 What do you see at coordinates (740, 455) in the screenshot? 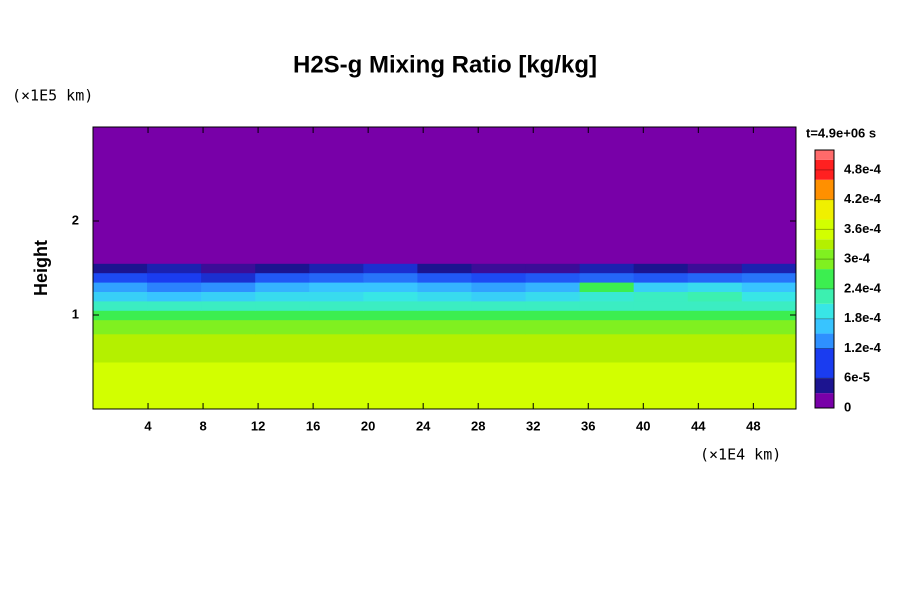
I see `x-unit: (×1E4 km)` at bounding box center [740, 455].